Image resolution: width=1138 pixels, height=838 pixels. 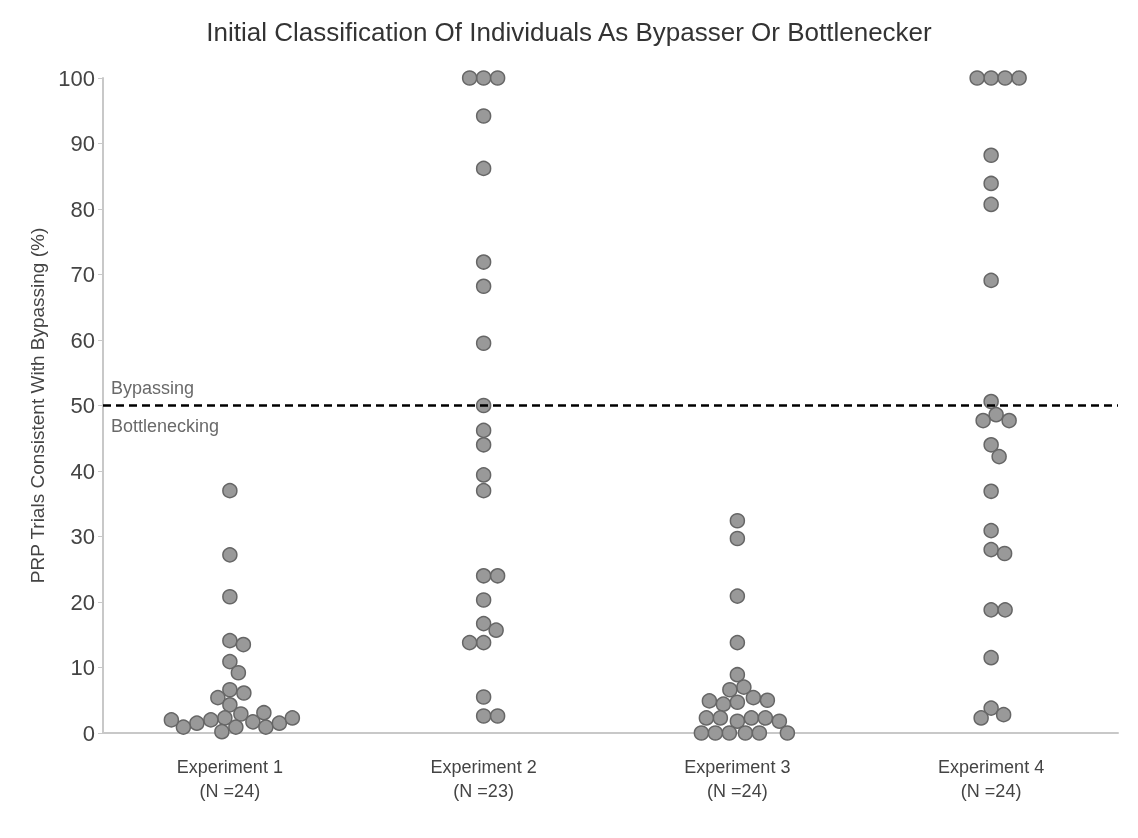 What do you see at coordinates (82, 405) in the screenshot?
I see `y-tick-label: 50` at bounding box center [82, 405].